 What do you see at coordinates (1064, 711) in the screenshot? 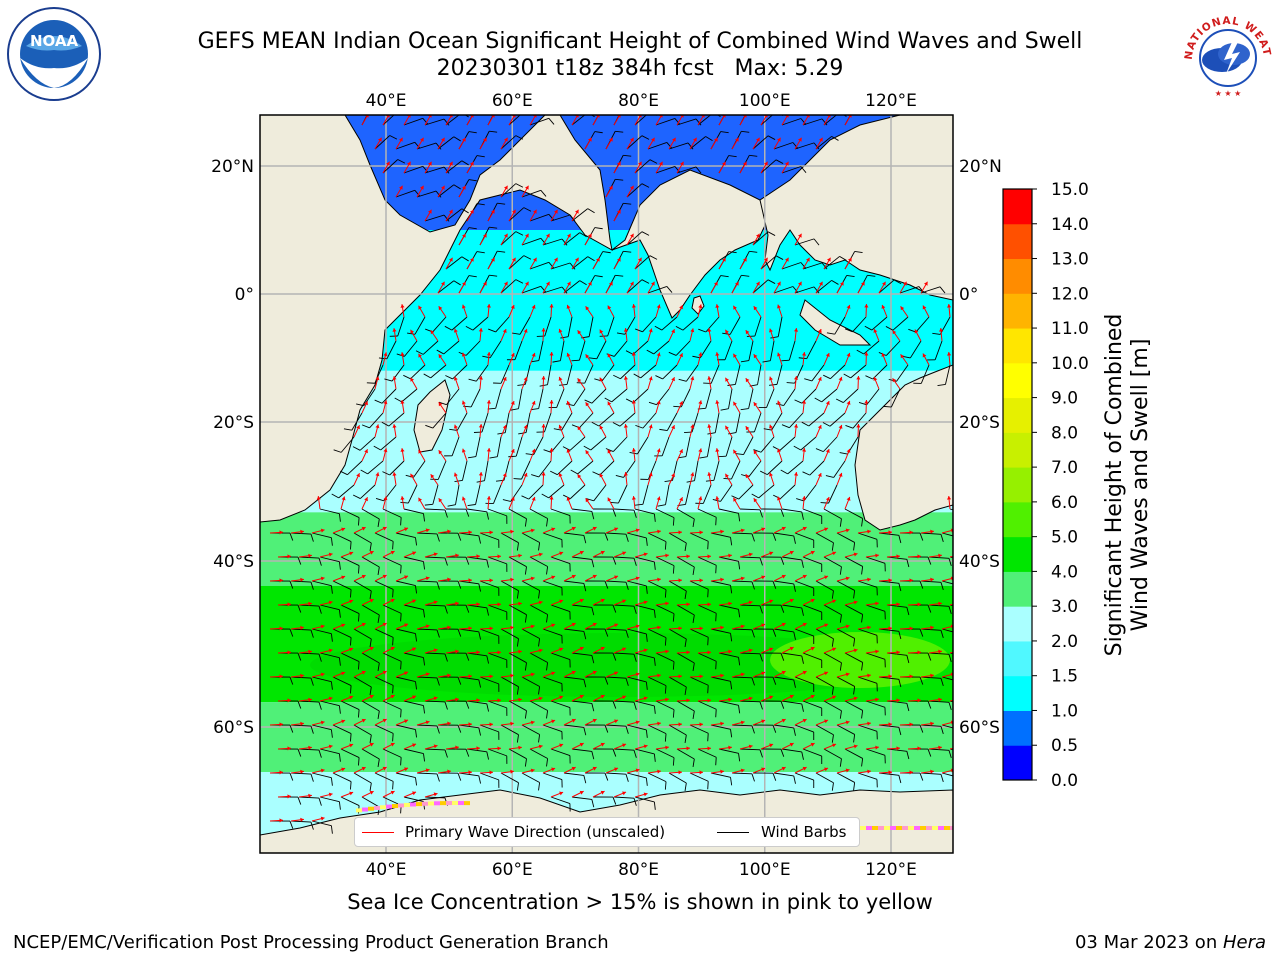
I see `colorbar-tick-label: 1.0` at bounding box center [1064, 711].